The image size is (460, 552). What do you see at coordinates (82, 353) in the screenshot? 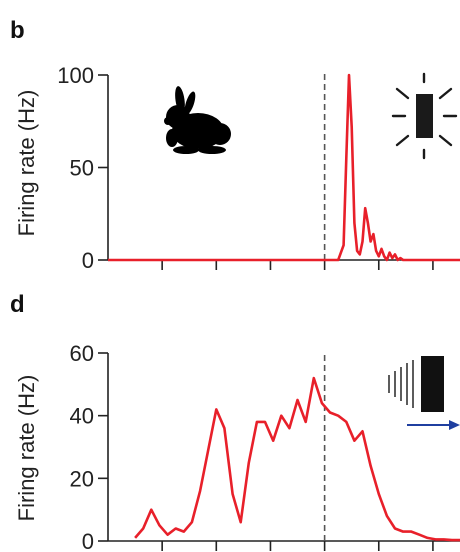
I see `y-tick-label: 60` at bounding box center [82, 353].